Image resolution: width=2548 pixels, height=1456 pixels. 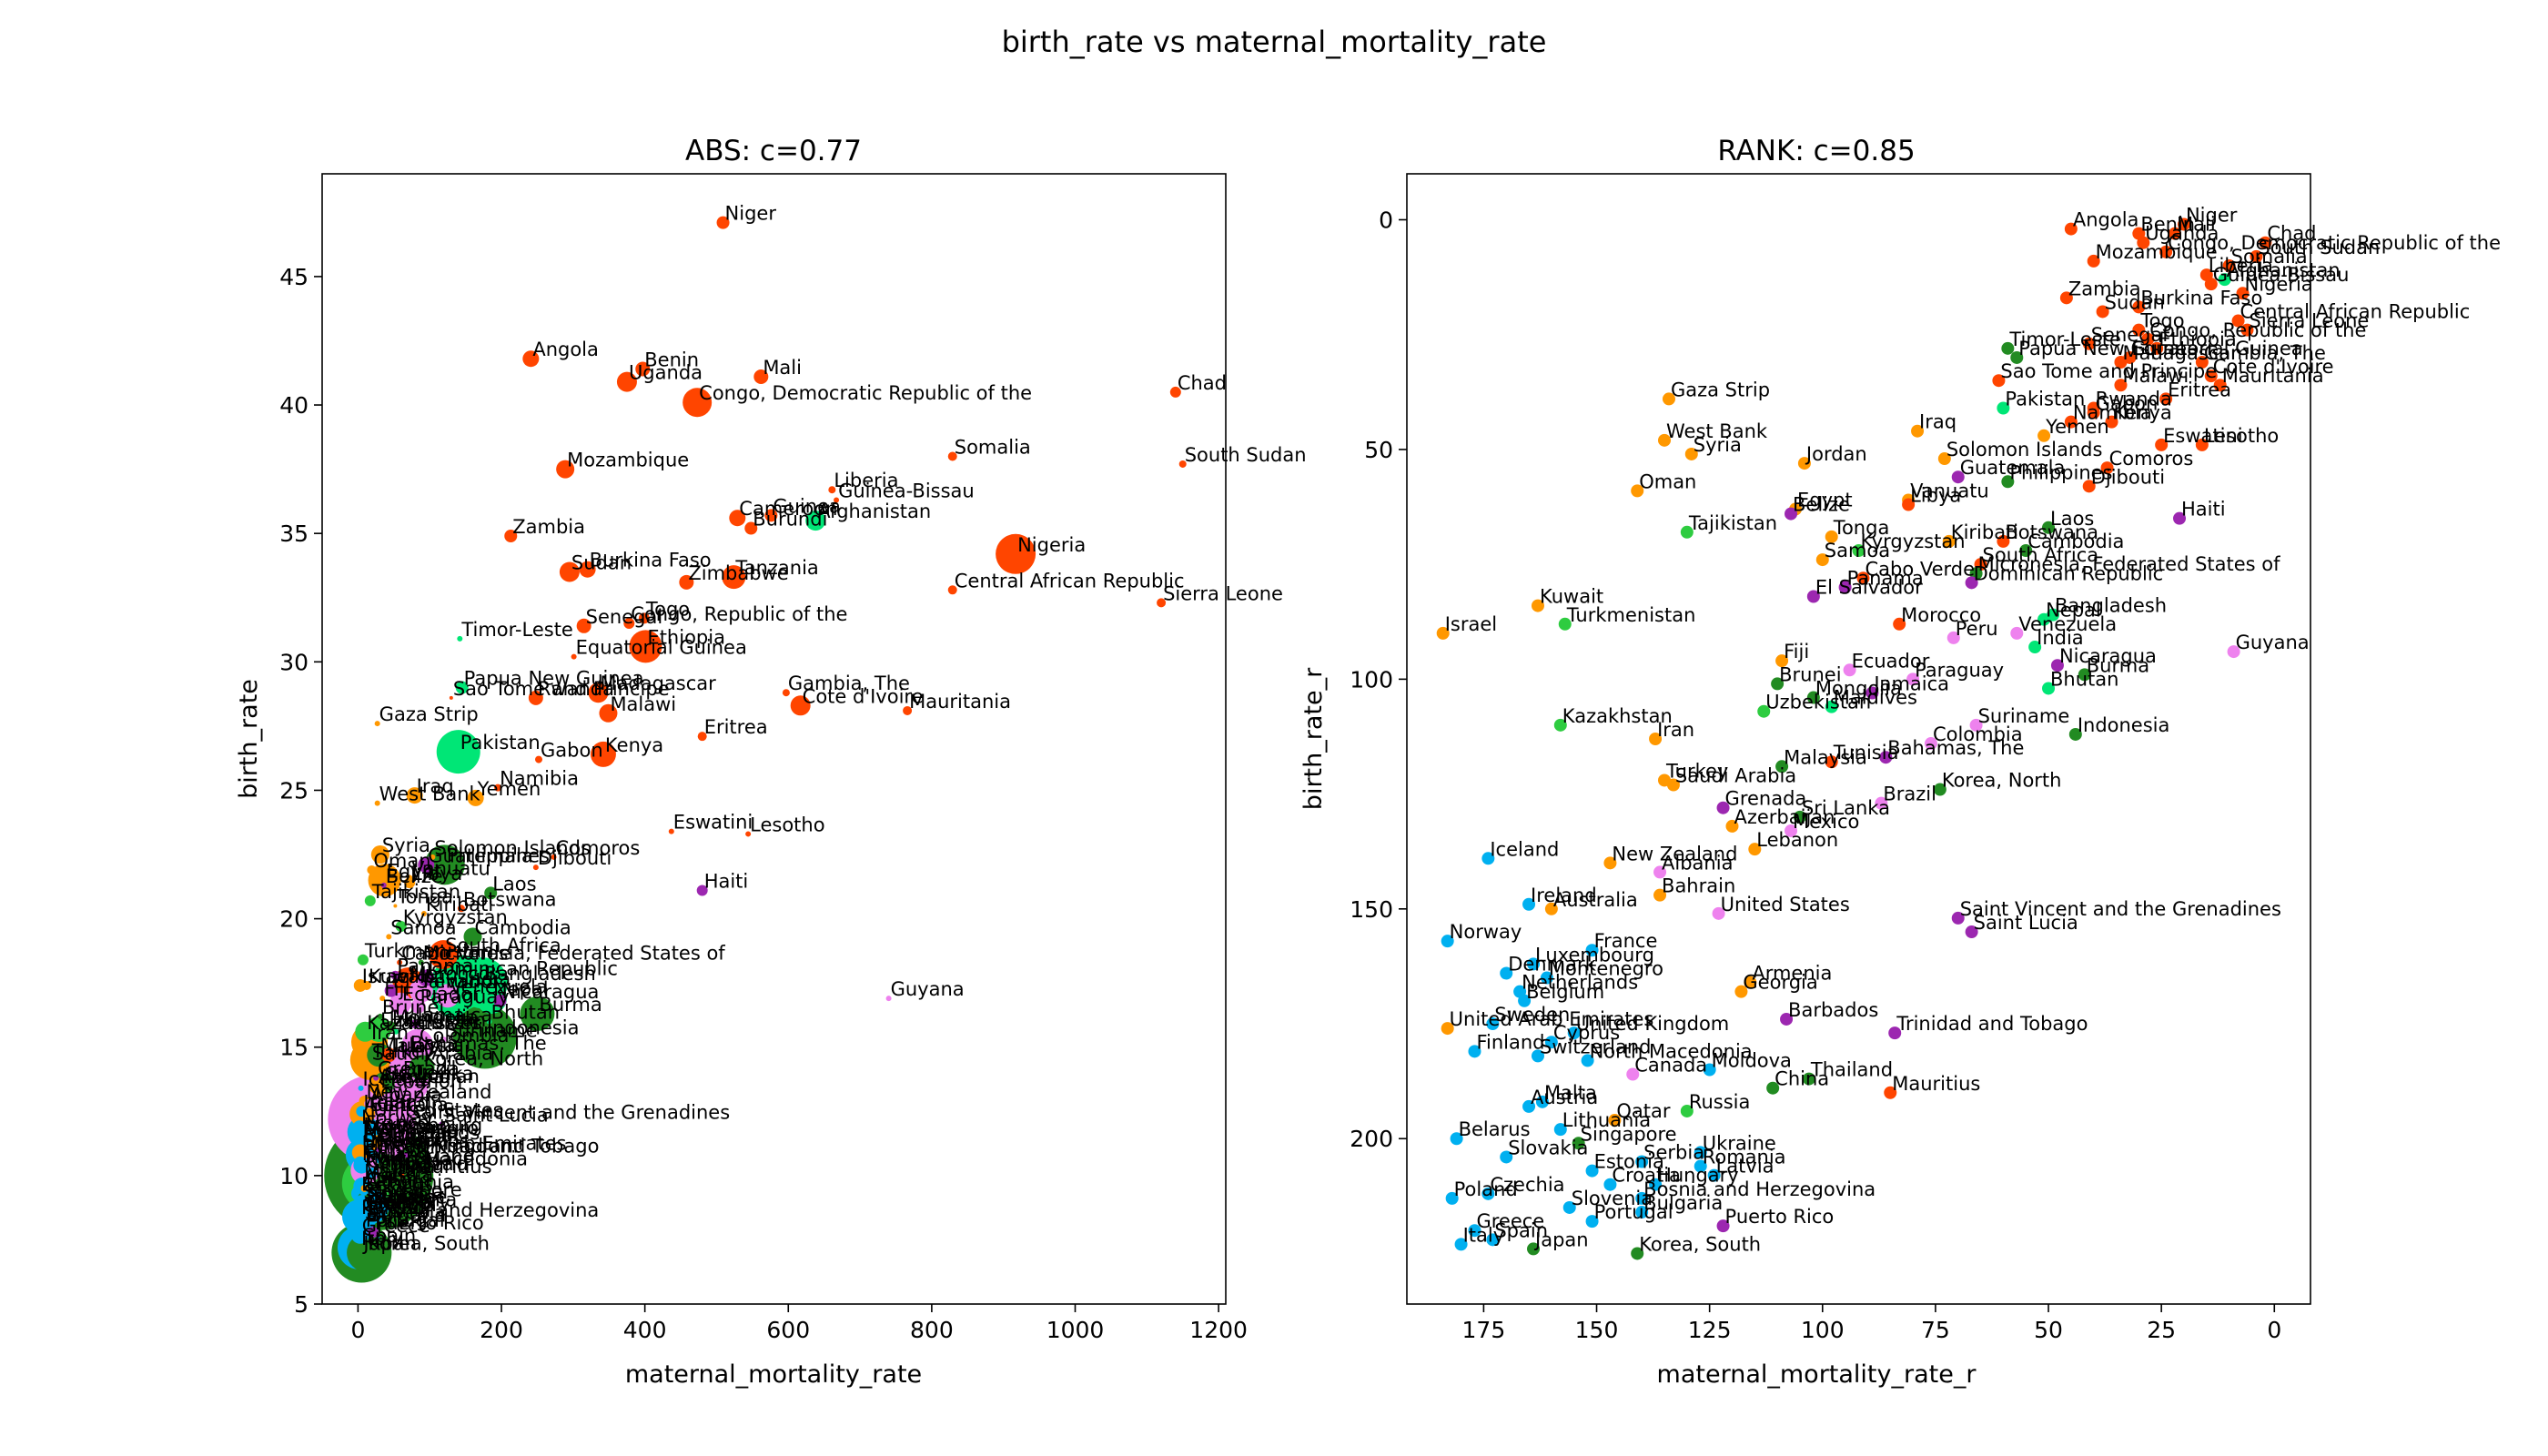 What do you see at coordinates (1886, 578) in the screenshot?
I see `rank-point-label: Panama` at bounding box center [1886, 578].